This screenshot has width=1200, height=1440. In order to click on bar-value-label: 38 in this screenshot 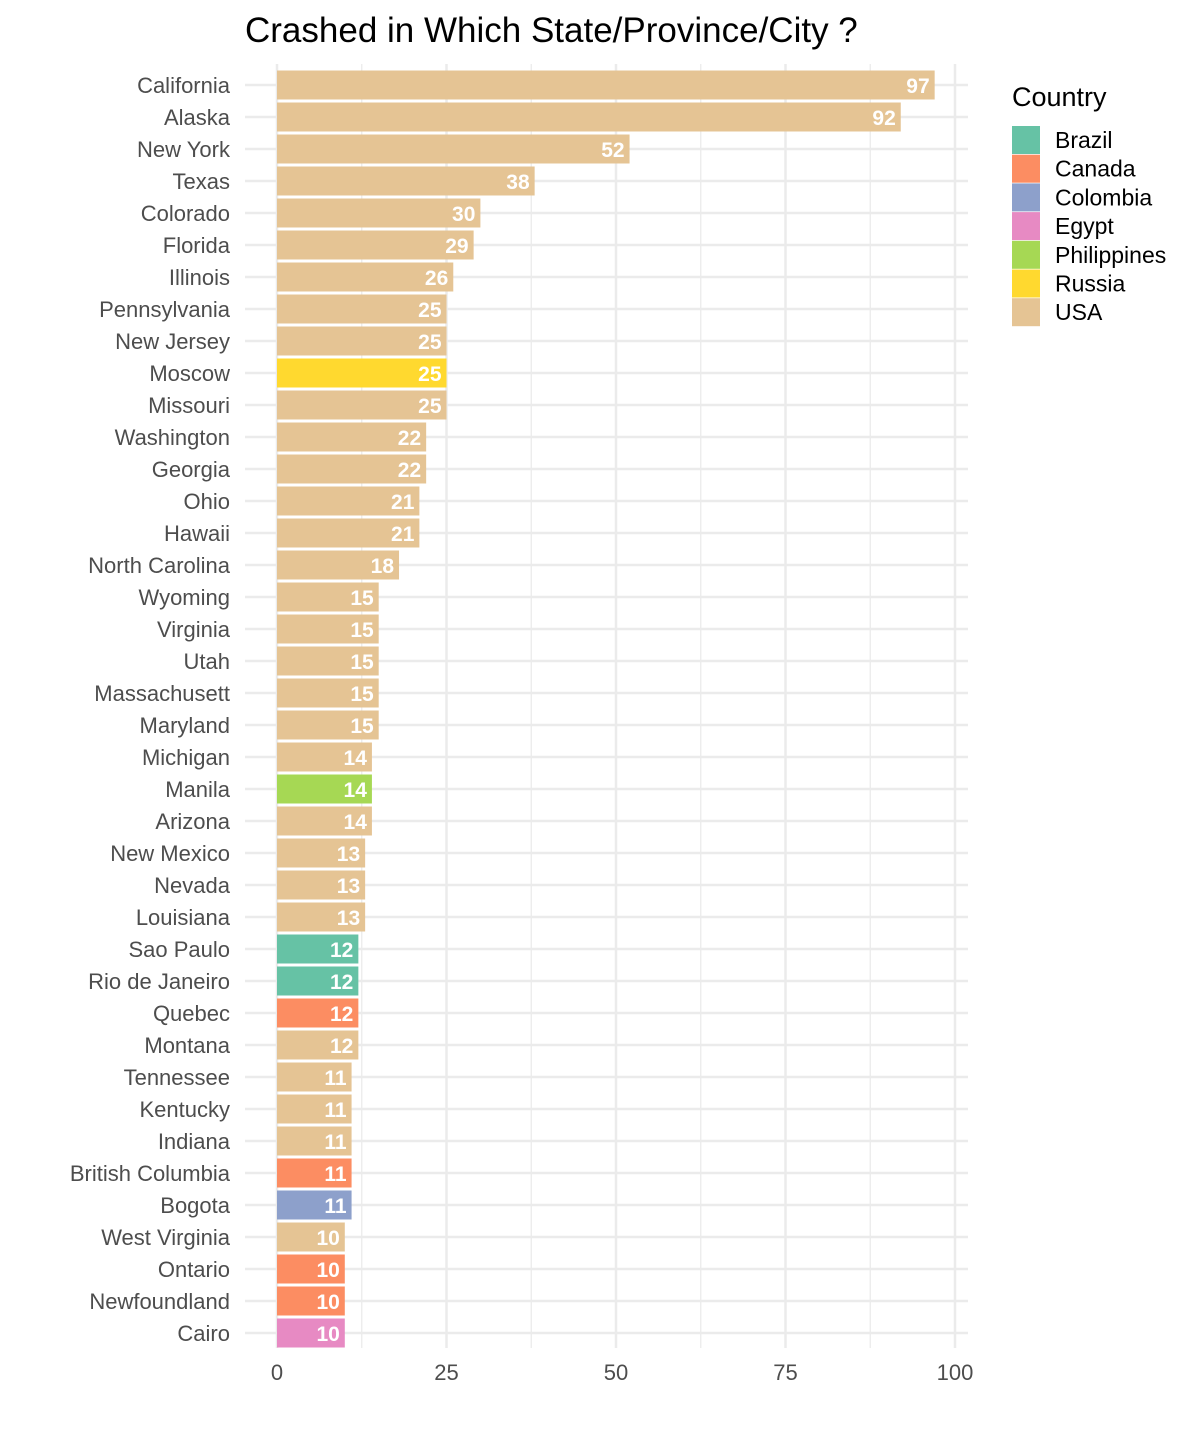, I will do `click(518, 182)`.